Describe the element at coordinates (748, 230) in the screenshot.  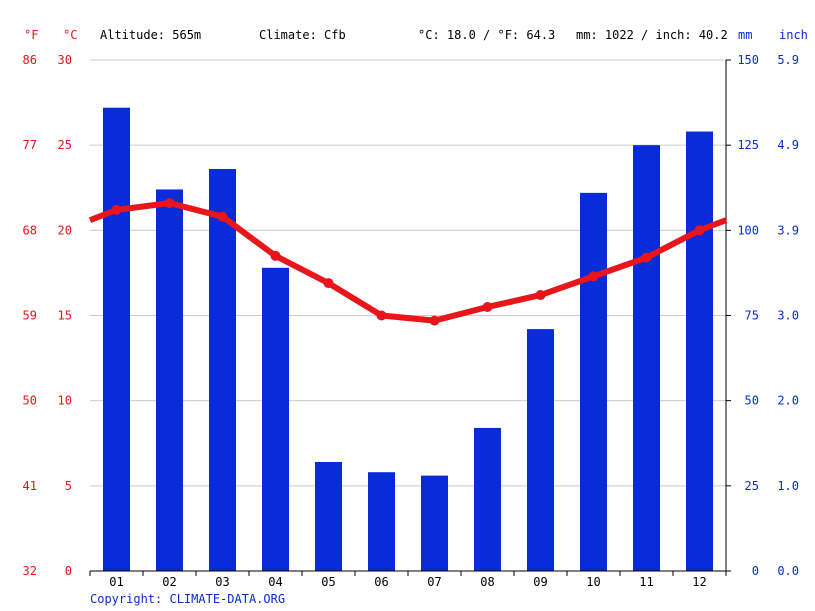
I see `mm-tick-label: 100` at that location.